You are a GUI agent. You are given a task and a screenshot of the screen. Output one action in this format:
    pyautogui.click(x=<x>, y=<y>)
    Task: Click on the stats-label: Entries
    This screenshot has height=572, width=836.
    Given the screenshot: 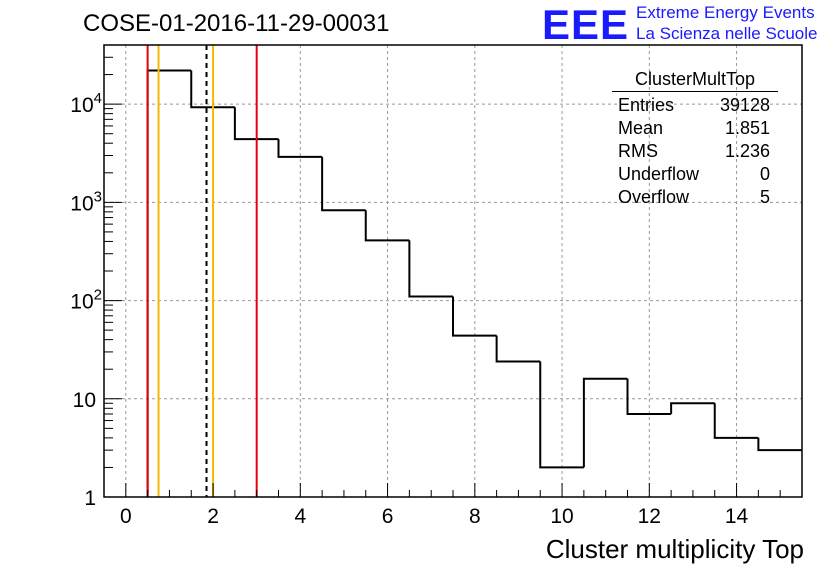 What is the action you would take?
    pyautogui.click(x=646, y=105)
    